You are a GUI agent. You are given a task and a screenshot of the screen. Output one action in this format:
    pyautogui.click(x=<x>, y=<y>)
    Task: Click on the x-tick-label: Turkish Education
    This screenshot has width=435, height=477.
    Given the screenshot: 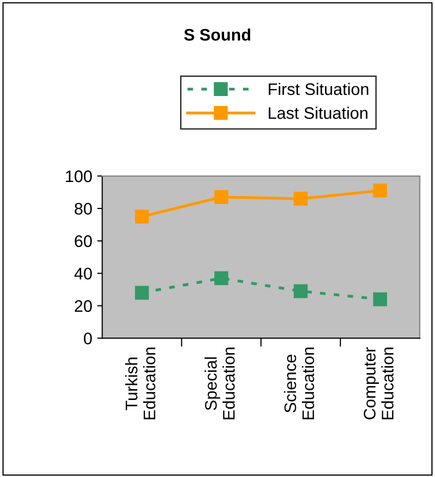 What is the action you would take?
    pyautogui.click(x=140, y=384)
    